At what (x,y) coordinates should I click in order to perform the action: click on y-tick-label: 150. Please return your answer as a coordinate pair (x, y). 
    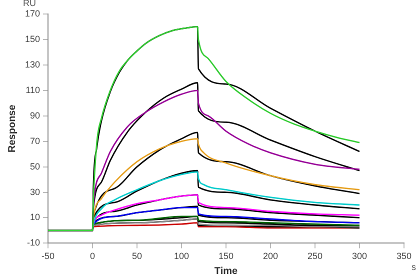
    Looking at the image, I should click on (32, 39).